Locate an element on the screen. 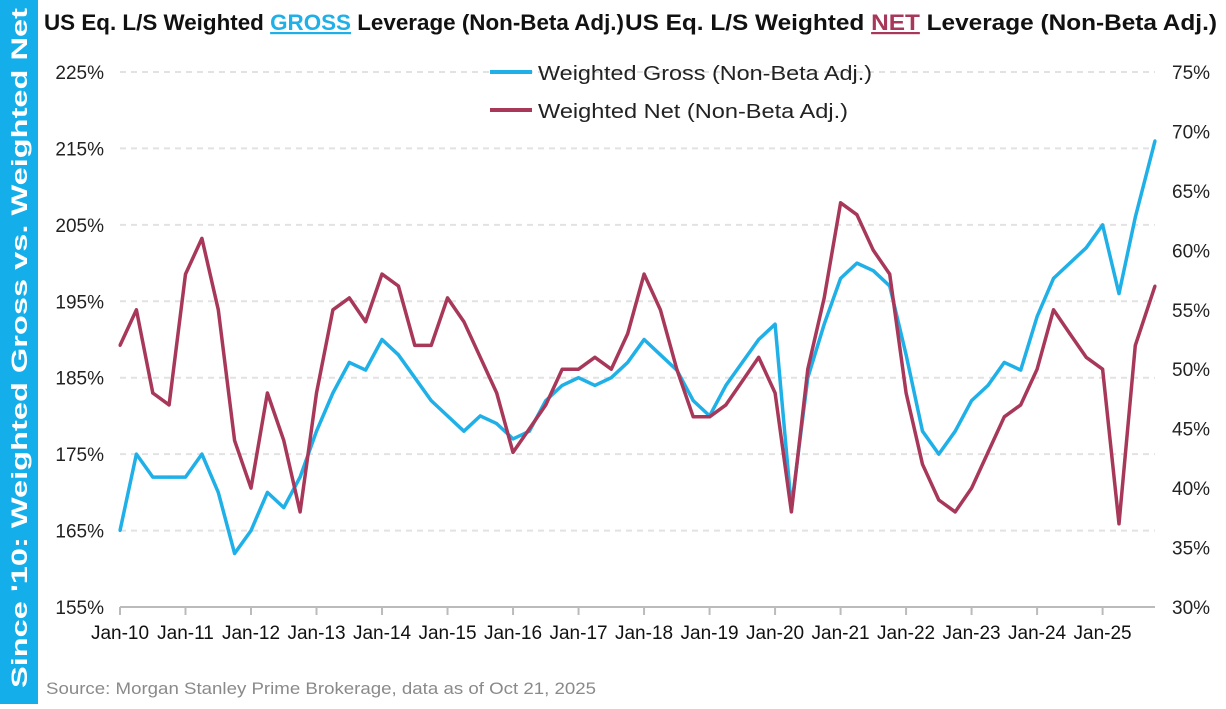  y-right-tick-label: 50% is located at coordinates (1191, 370).